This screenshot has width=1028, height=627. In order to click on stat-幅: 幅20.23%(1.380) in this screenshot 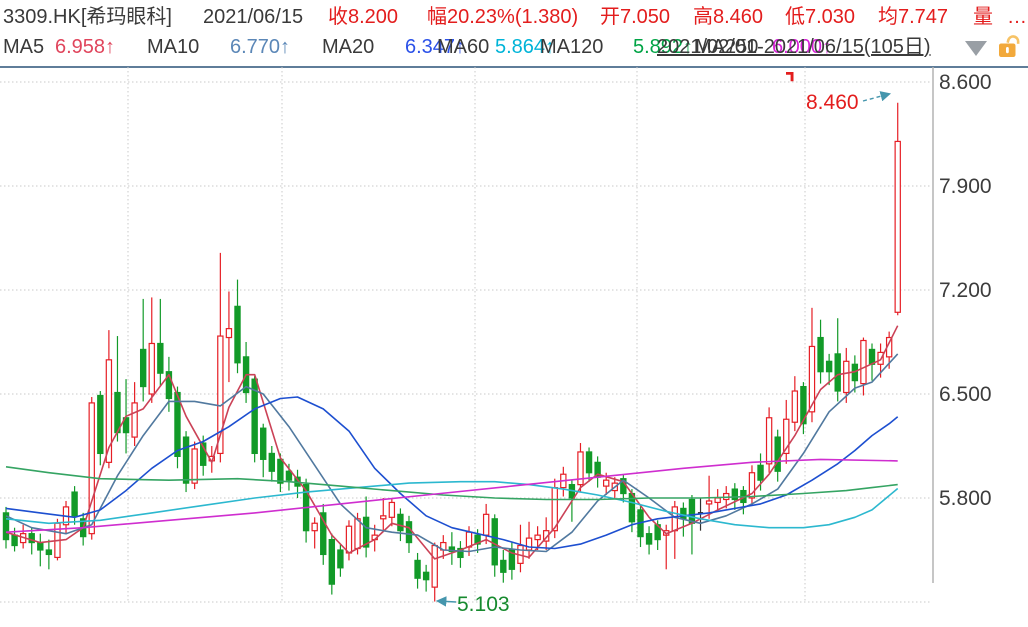, I will do `click(503, 17)`.